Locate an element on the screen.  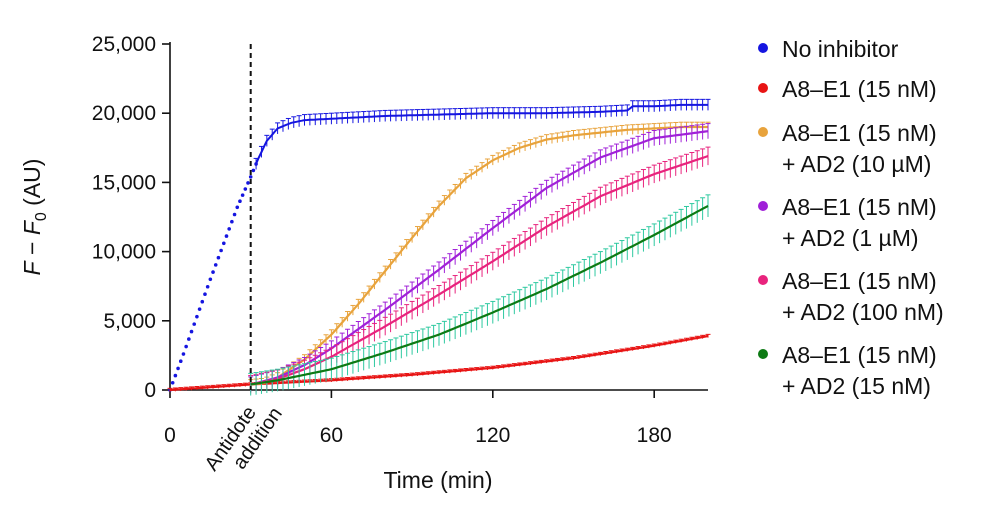
legend-item-5: A8–E1 (15 nM) + AD2 (100 nM) is located at coordinates (851, 296).